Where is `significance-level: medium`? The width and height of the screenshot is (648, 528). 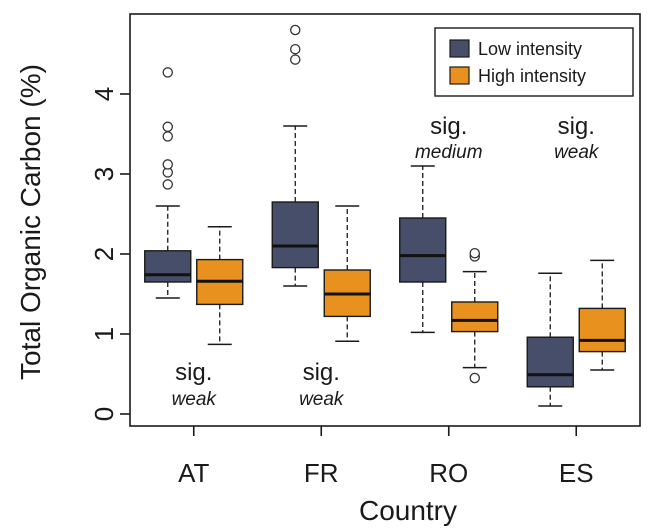
significance-level: medium is located at coordinates (449, 152).